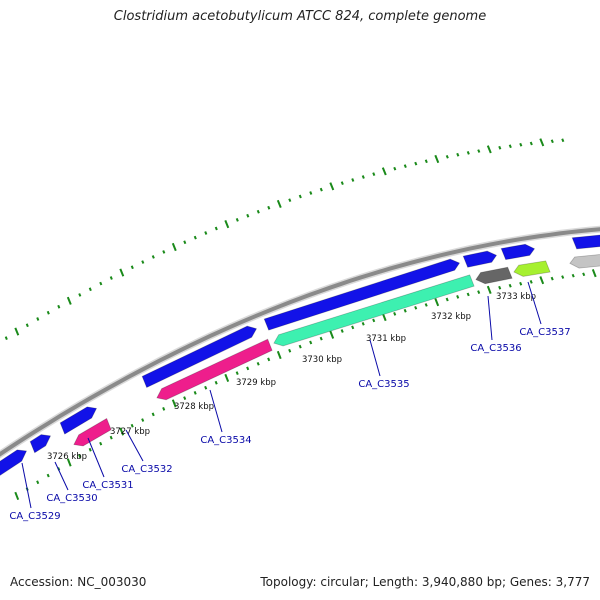 The image size is (600, 600). Describe the element at coordinates (383, 384) in the screenshot. I see `gene-label: CA_C3535` at that location.